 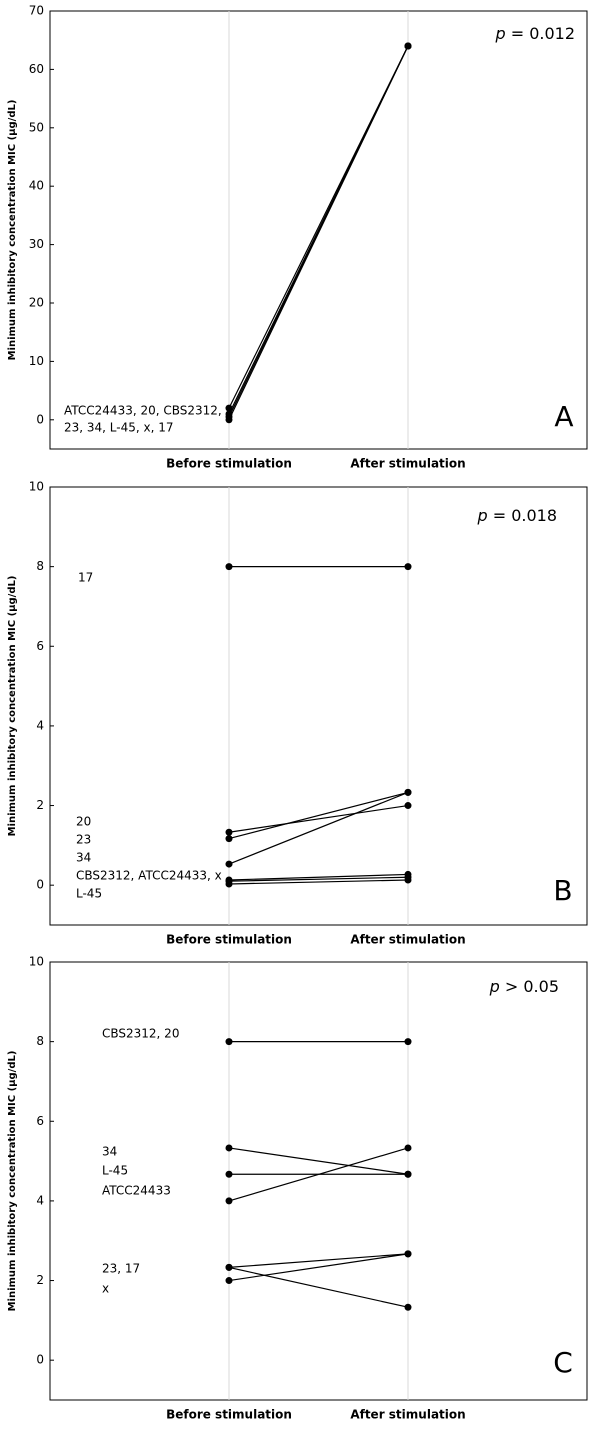 I want to click on y-tick-label: 30, so click(x=36, y=244).